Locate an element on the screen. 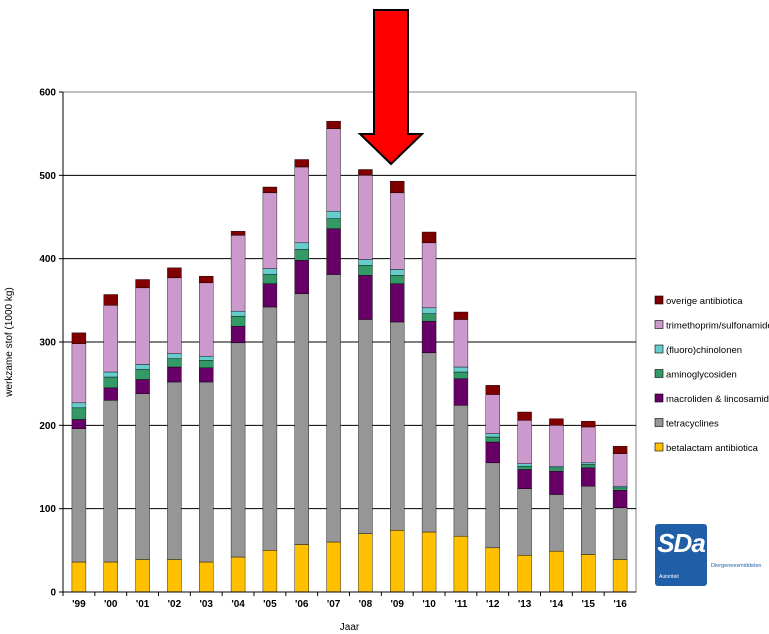 The image size is (769, 634). red-down-arrow-annotation is located at coordinates (391, 87).